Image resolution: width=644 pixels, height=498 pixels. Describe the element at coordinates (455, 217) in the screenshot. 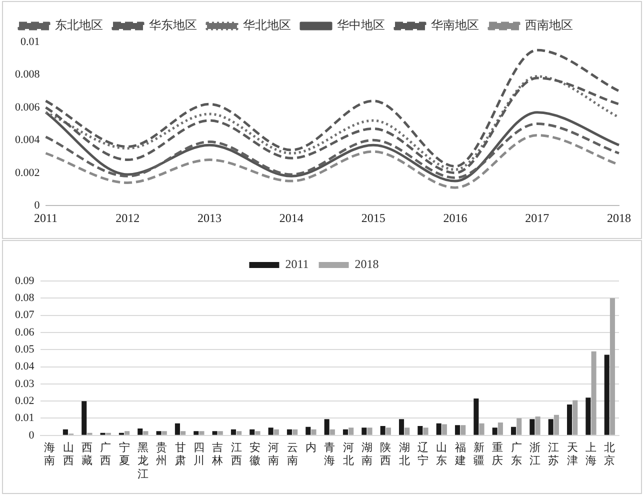

I see `x-tick-label: 2016` at that location.